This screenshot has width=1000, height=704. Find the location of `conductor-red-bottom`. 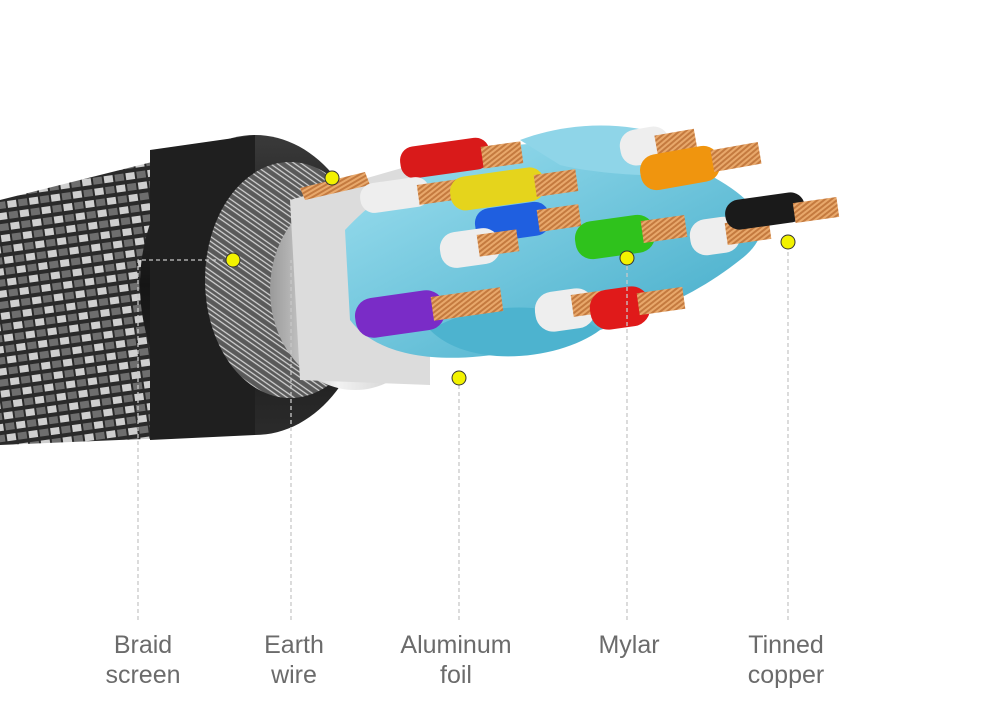

conductor-red-bottom is located at coordinates (637, 308).